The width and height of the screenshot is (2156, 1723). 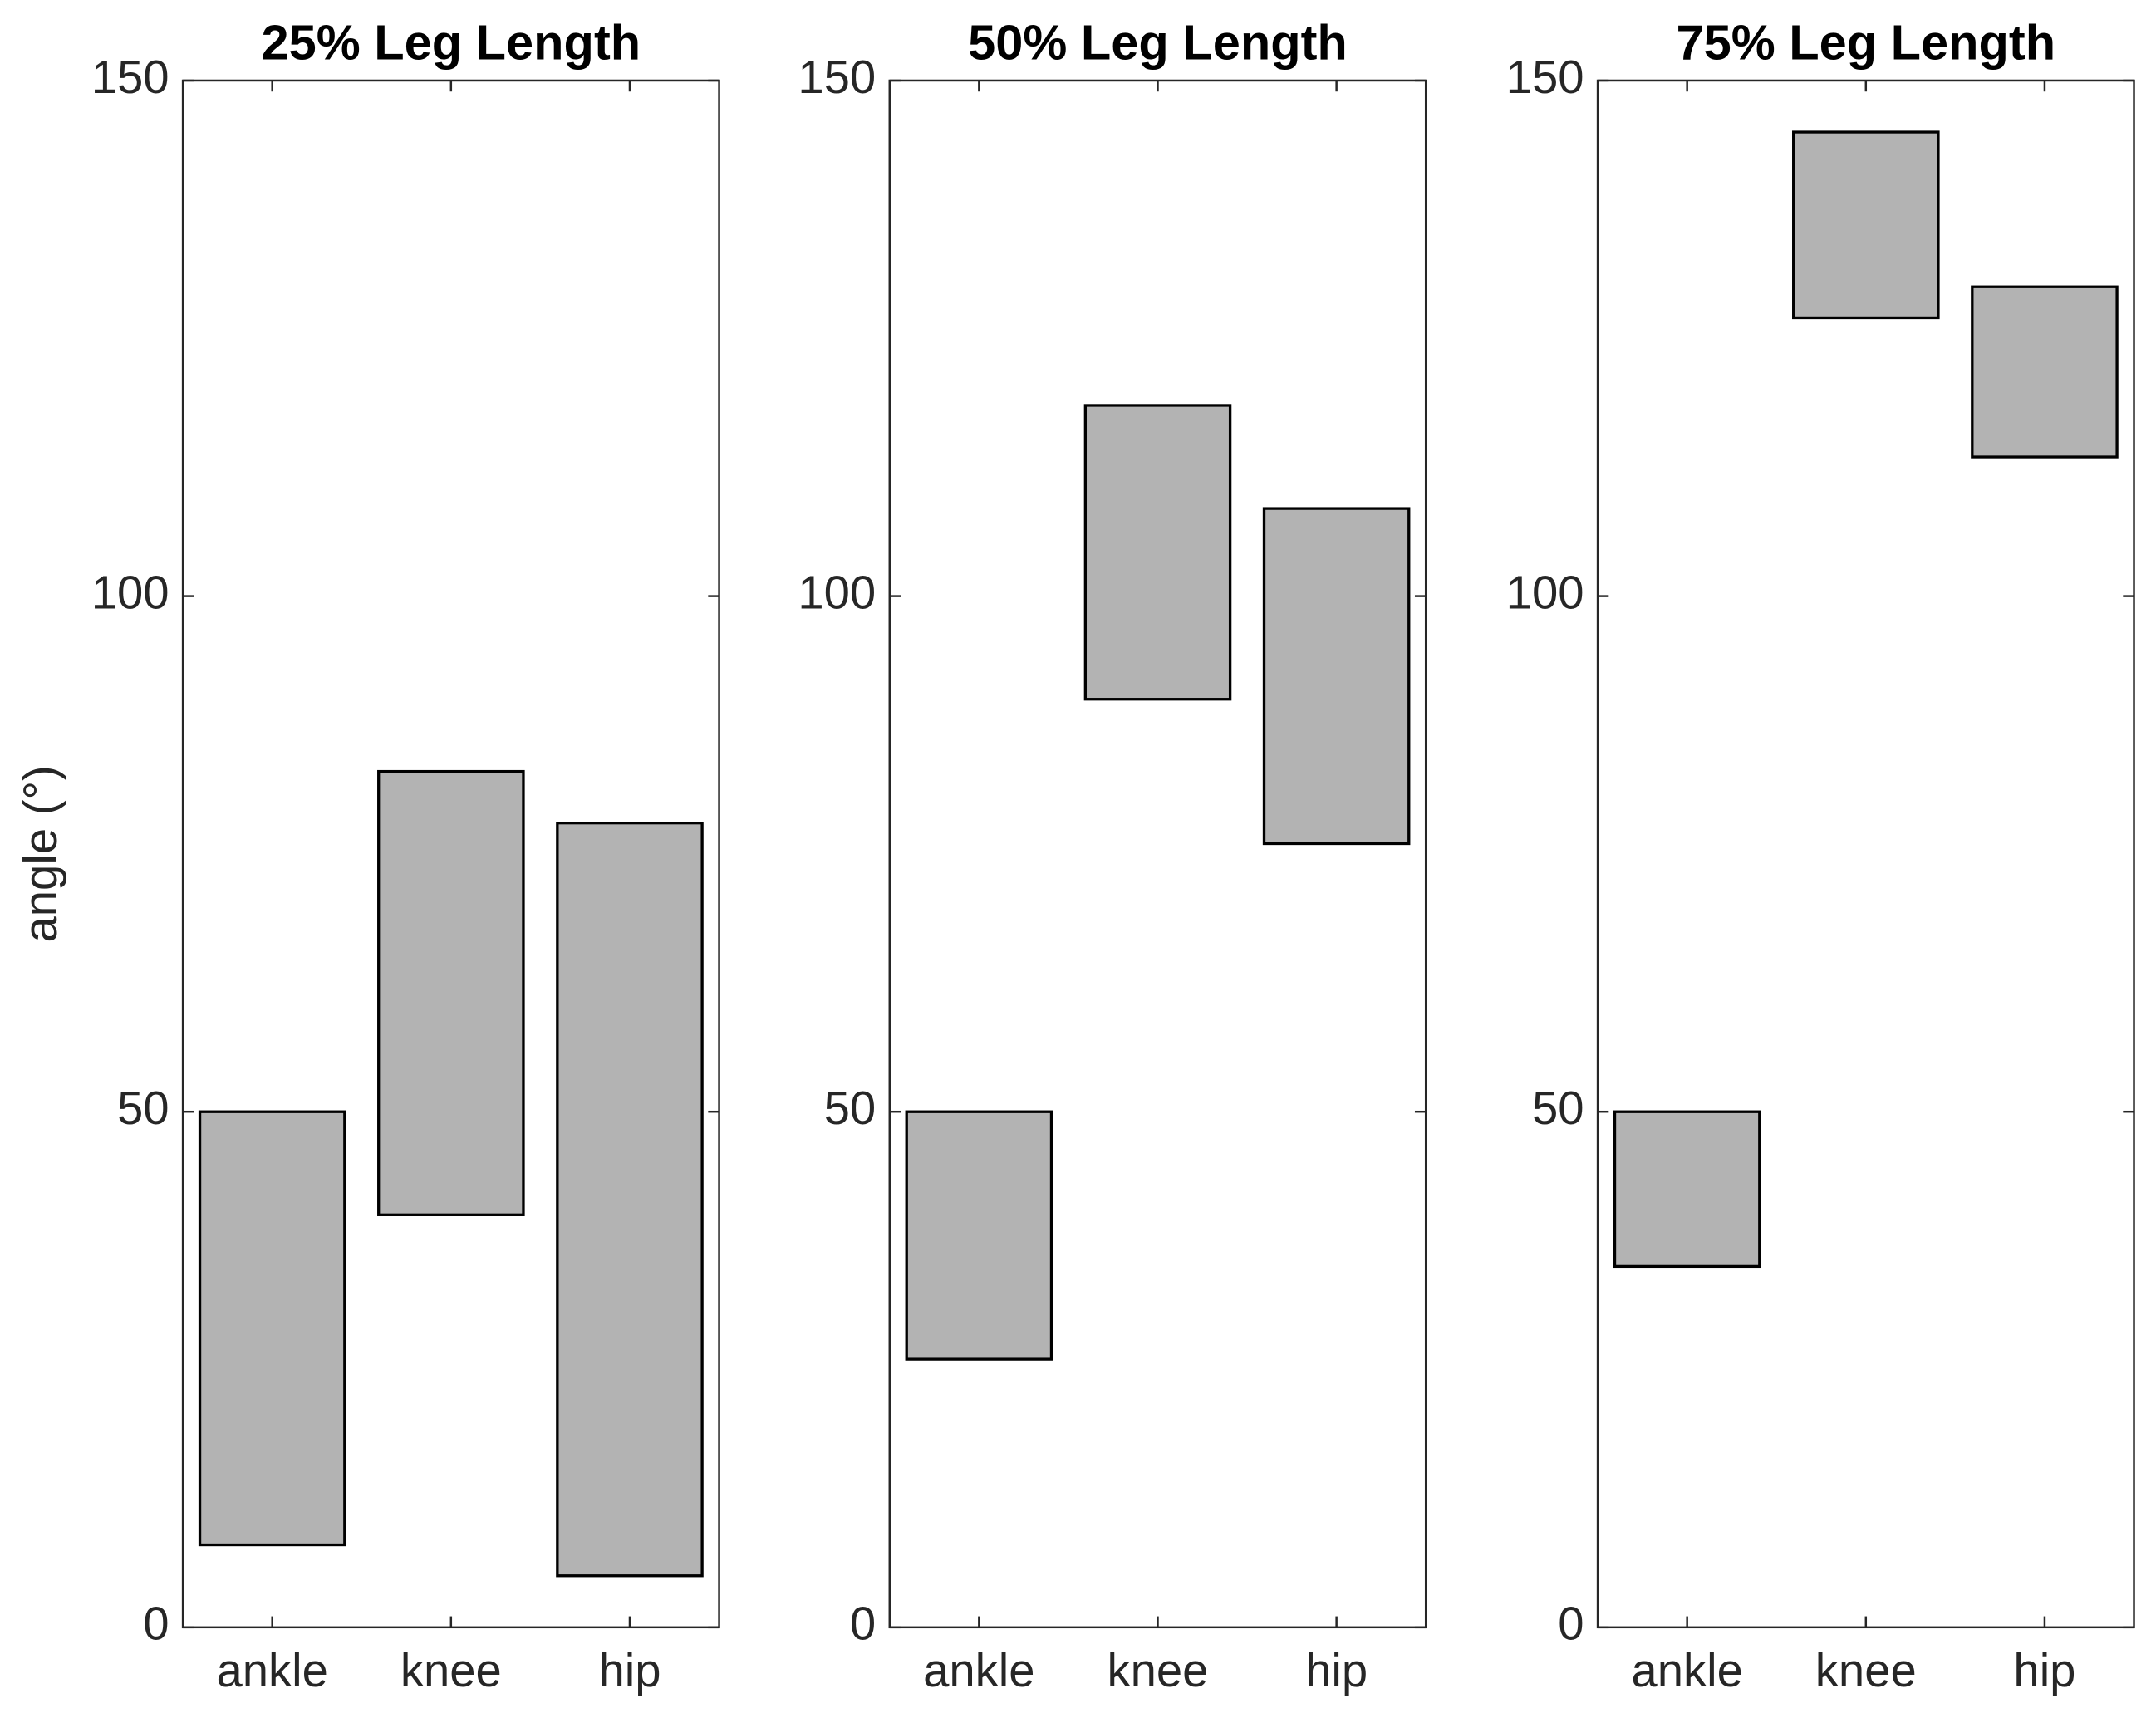 I want to click on y-axis-label: angle (°), so click(x=40, y=853).